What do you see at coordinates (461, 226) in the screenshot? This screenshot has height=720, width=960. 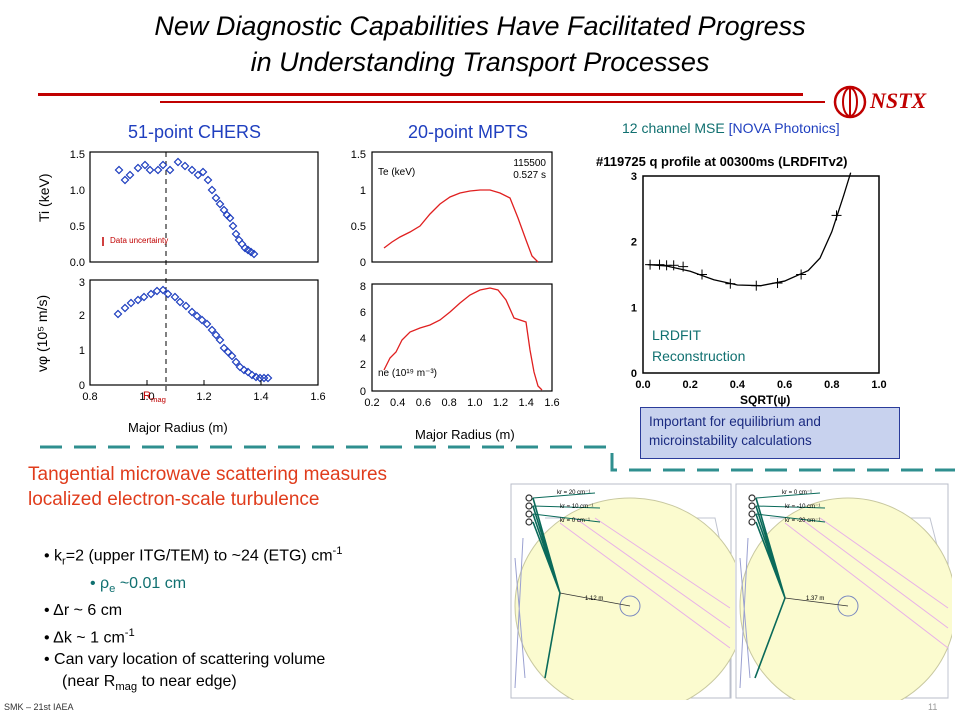 I see `mpts-te-curve` at bounding box center [461, 226].